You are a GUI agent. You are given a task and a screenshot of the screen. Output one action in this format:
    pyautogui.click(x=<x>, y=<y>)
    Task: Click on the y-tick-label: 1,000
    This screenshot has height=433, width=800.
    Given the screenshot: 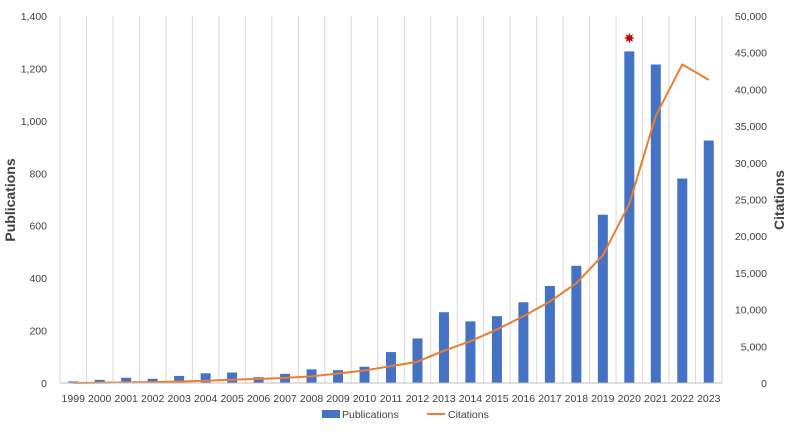 What is the action you would take?
    pyautogui.click(x=34, y=122)
    